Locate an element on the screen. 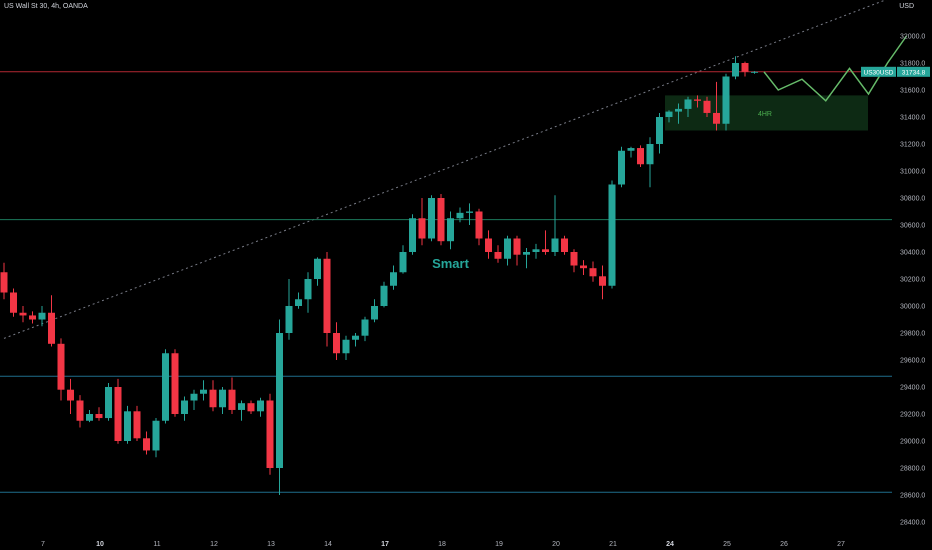 This screenshot has width=932, height=550. x-tick-label: 26 is located at coordinates (784, 544).